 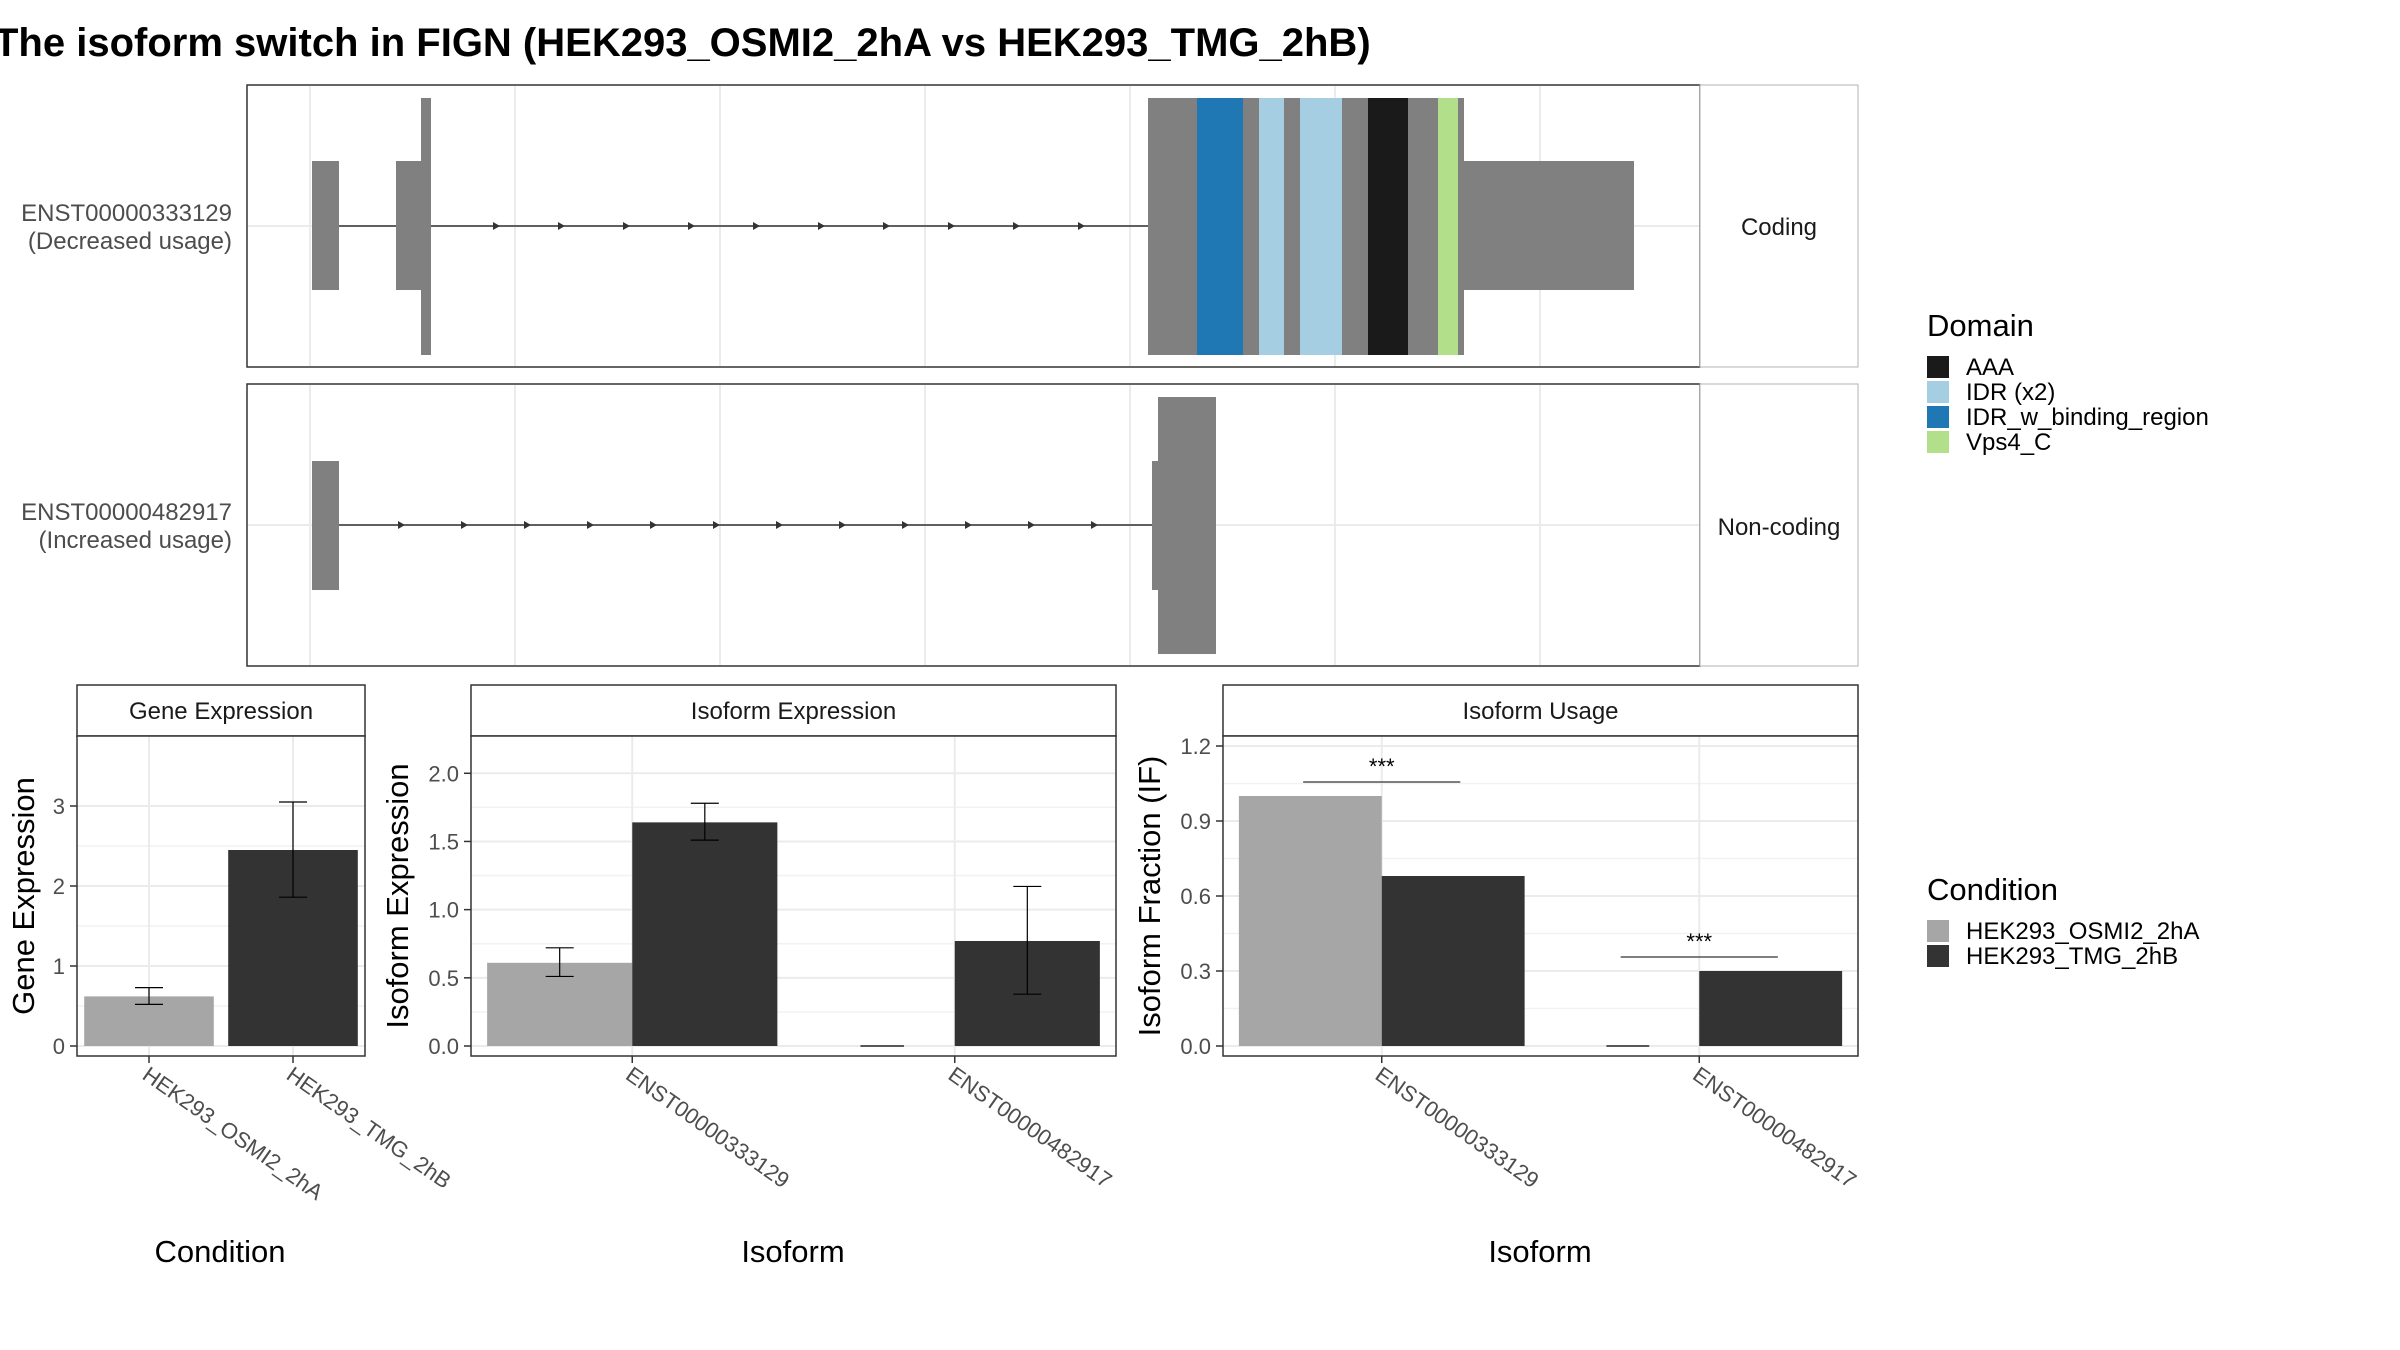 What do you see at coordinates (397, 895) in the screenshot?
I see `y-axis-title: Isoform Expression` at bounding box center [397, 895].